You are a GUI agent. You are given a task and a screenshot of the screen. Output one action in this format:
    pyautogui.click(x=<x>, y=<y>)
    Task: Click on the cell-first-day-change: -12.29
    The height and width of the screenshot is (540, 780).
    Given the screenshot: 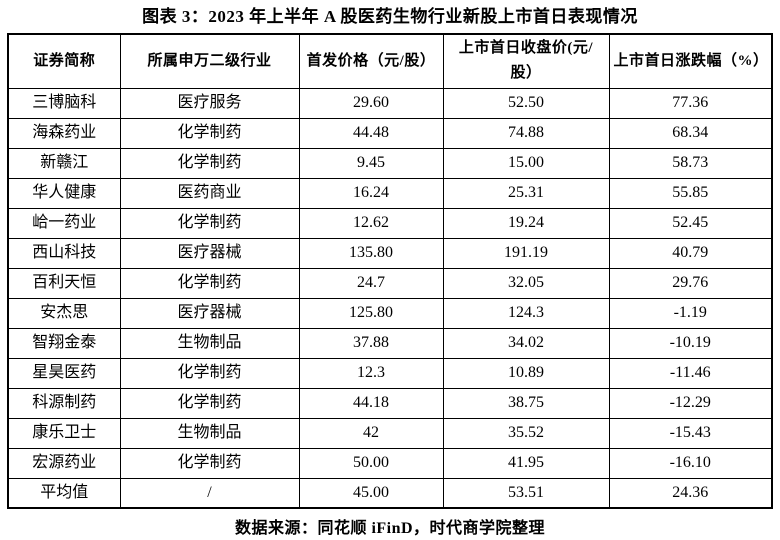 What is the action you would take?
    pyautogui.click(x=690, y=403)
    